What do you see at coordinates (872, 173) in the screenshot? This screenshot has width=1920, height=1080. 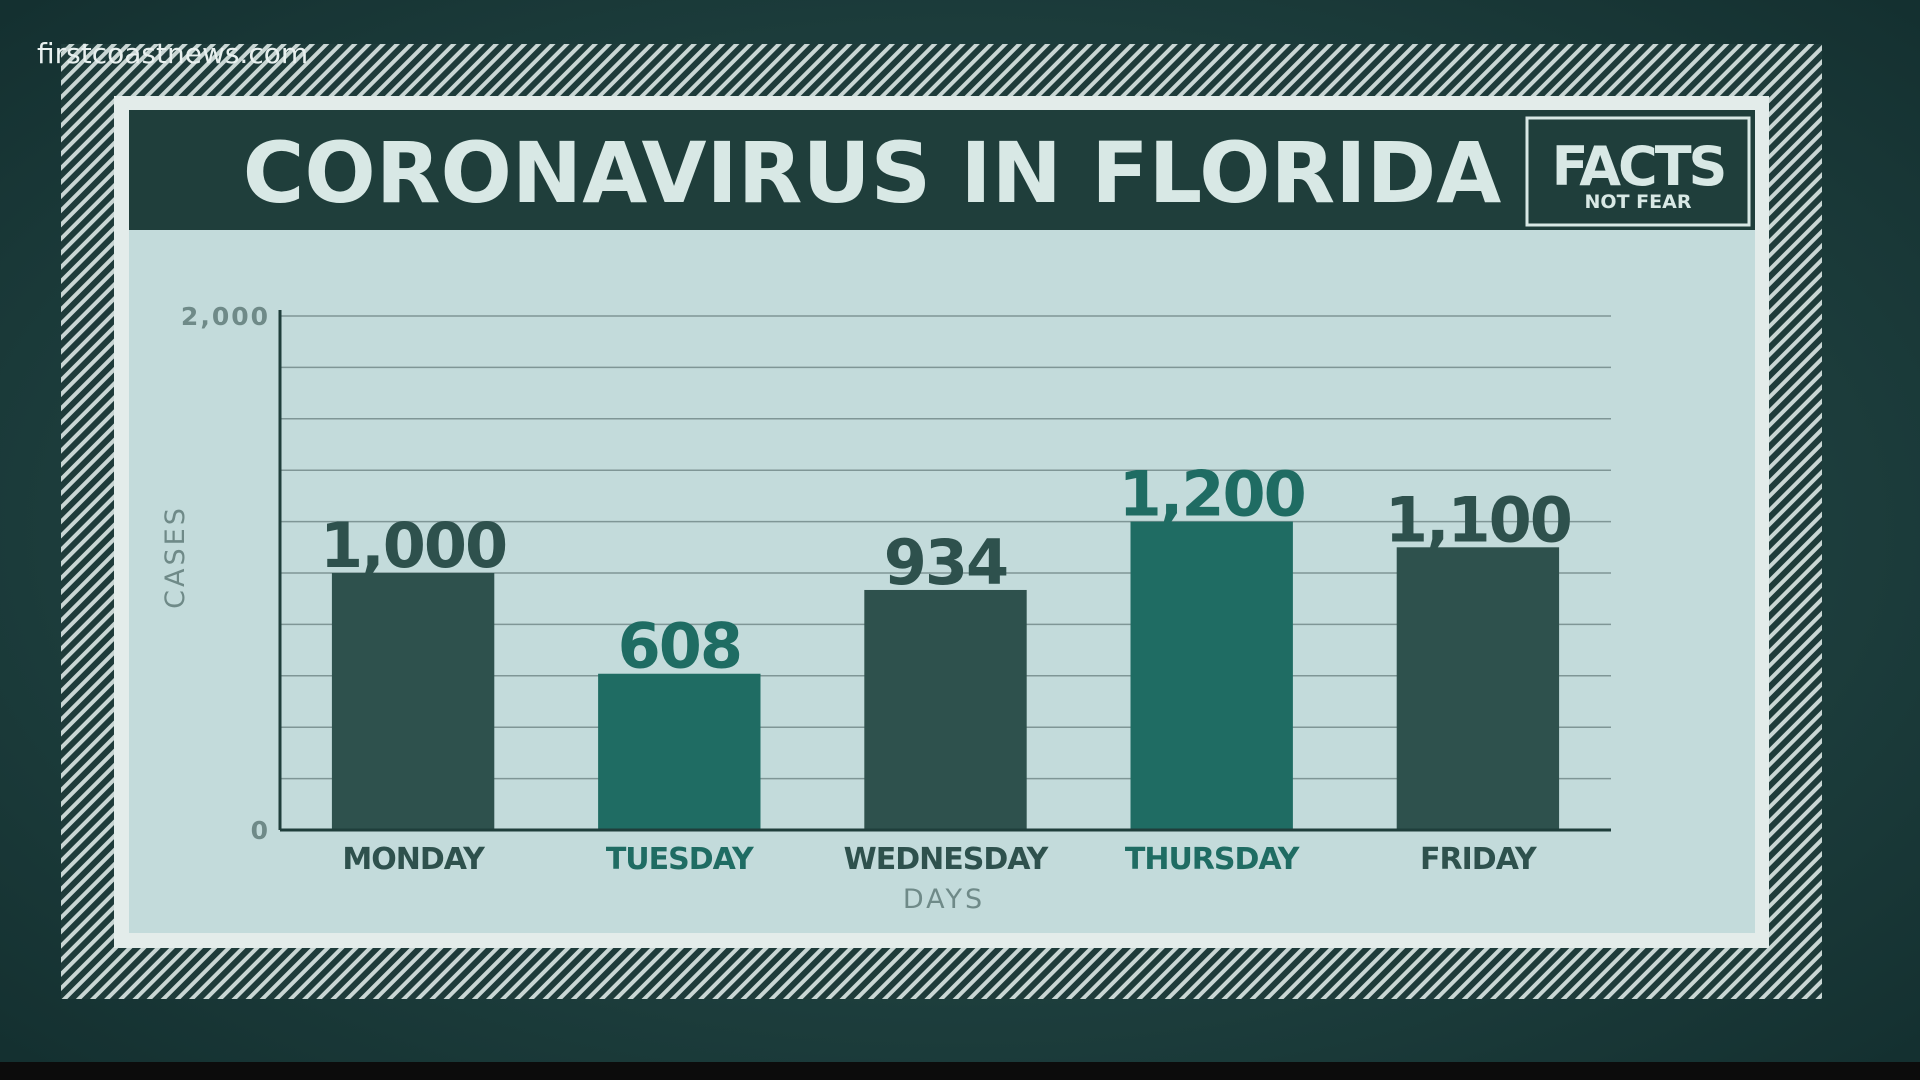 I see `chart-title: CORONAVIRUS IN FLORIDA` at bounding box center [872, 173].